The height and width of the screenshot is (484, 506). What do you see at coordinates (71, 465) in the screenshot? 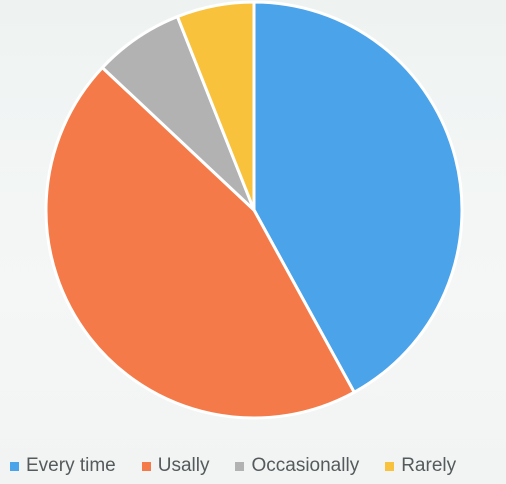
I see `legend-label: Every time` at bounding box center [71, 465].